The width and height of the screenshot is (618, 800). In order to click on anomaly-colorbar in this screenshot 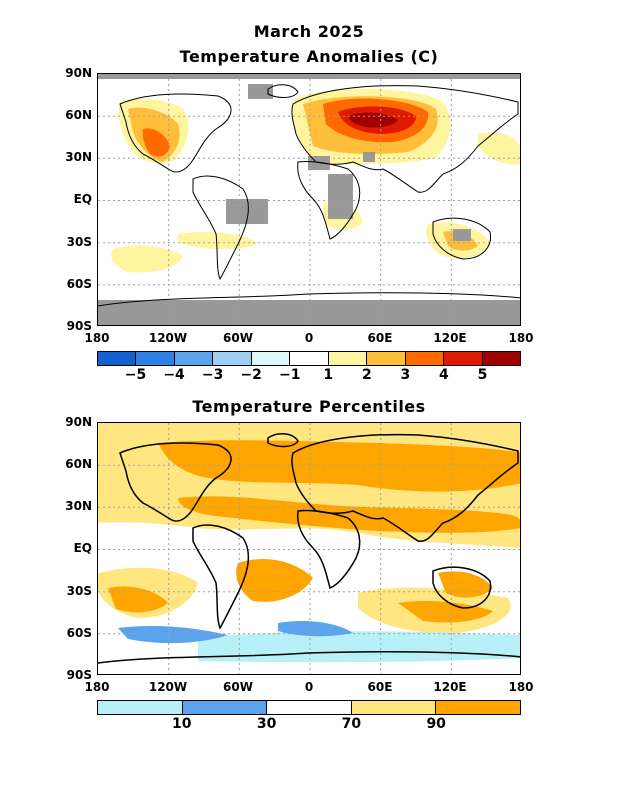, I will do `click(309, 358)`.